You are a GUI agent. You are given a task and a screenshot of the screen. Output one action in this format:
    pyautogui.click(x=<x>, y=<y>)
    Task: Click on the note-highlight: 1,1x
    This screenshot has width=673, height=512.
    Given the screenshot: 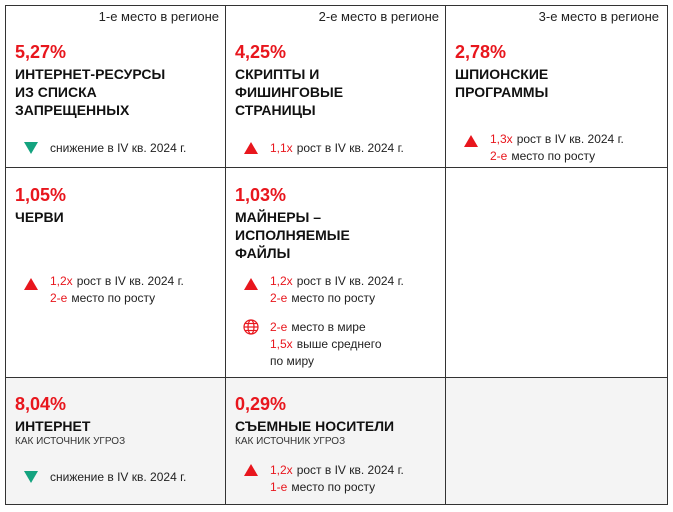 What is the action you would take?
    pyautogui.click(x=281, y=148)
    